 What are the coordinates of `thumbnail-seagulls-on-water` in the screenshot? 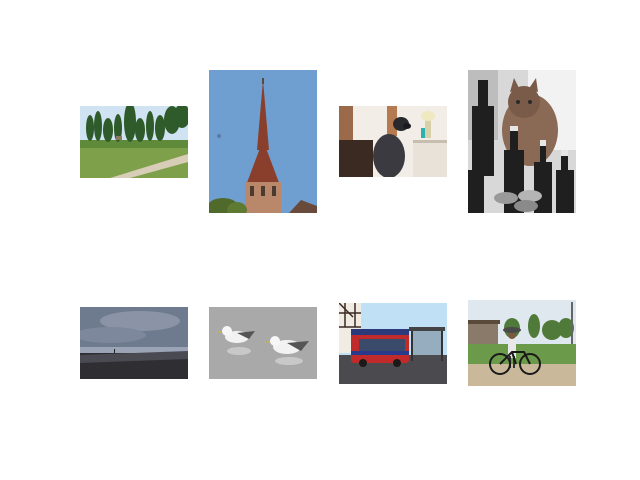 It's located at (263, 343).